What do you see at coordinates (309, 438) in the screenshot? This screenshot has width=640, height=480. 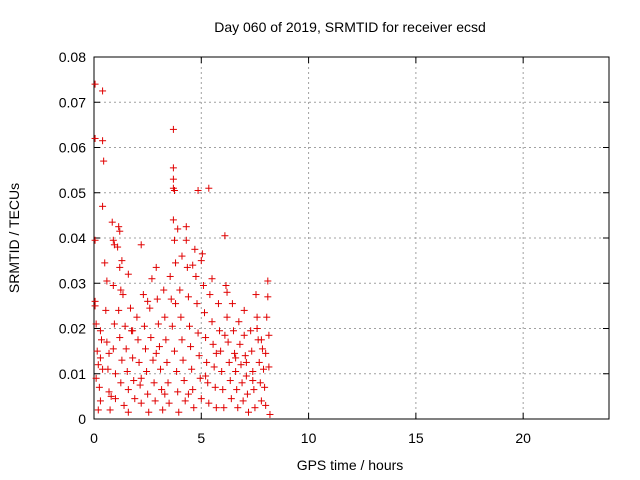 I see `x-tick-label: 10` at bounding box center [309, 438].